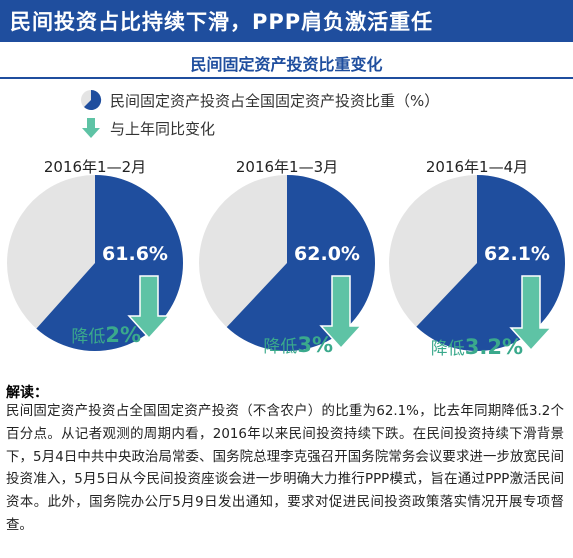 This screenshot has width=573, height=558. I want to click on share-value-label: 62.0%, so click(327, 254).